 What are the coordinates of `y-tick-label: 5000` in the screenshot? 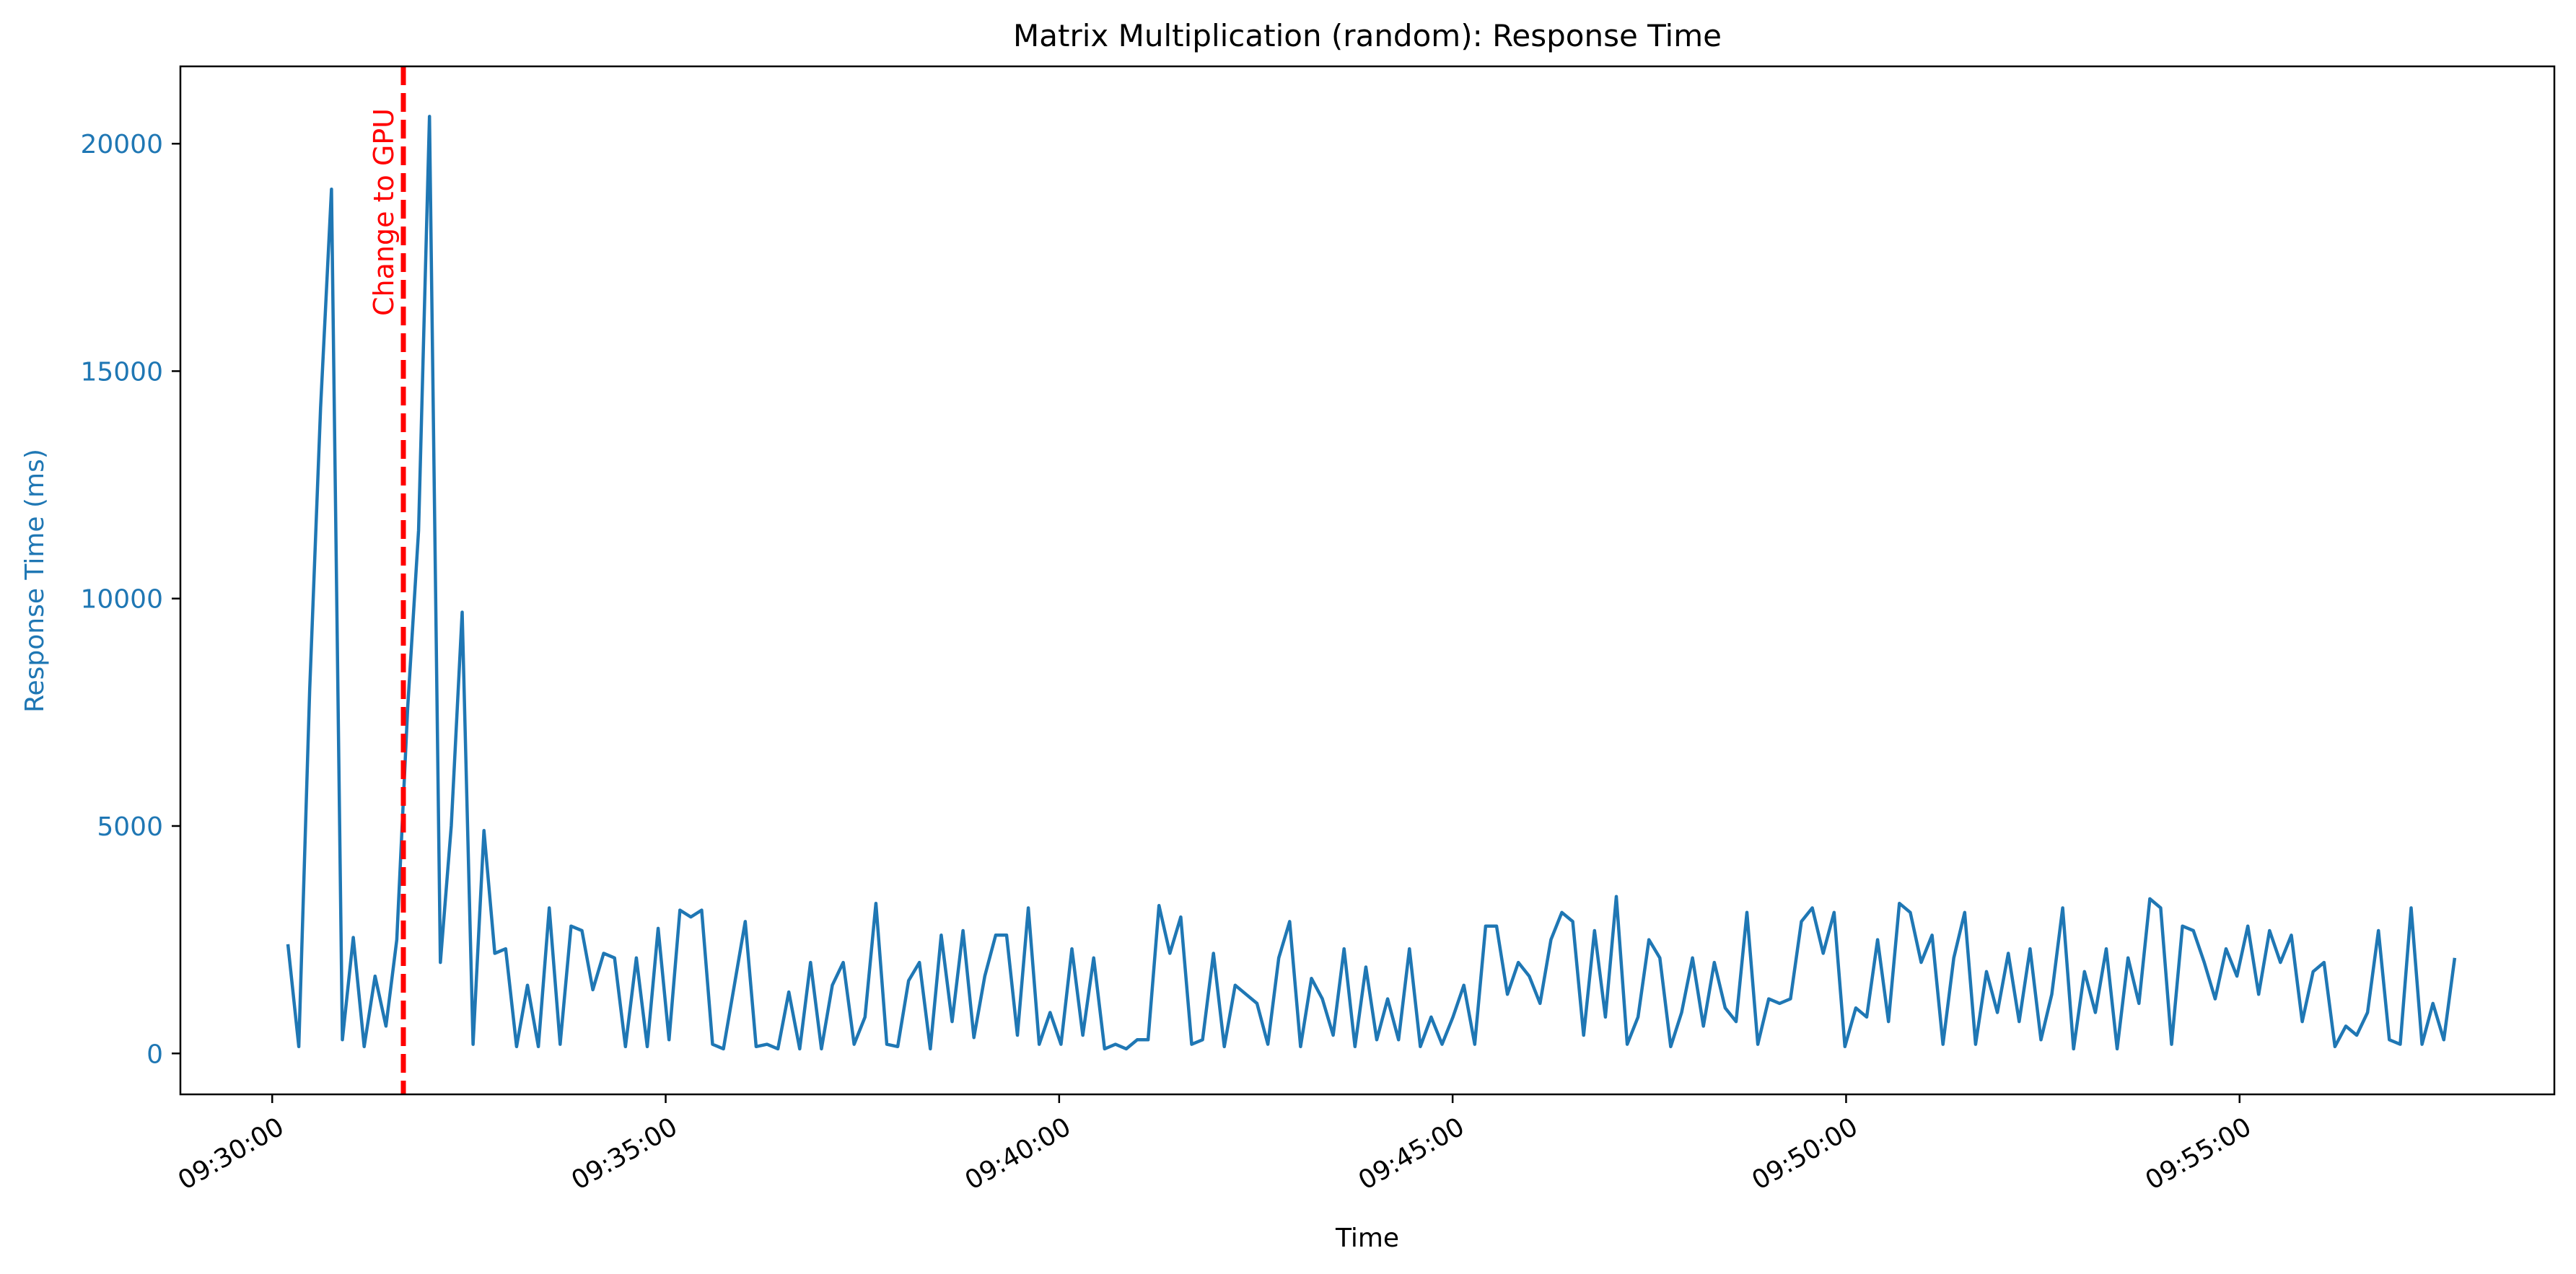 It's located at (130, 827).